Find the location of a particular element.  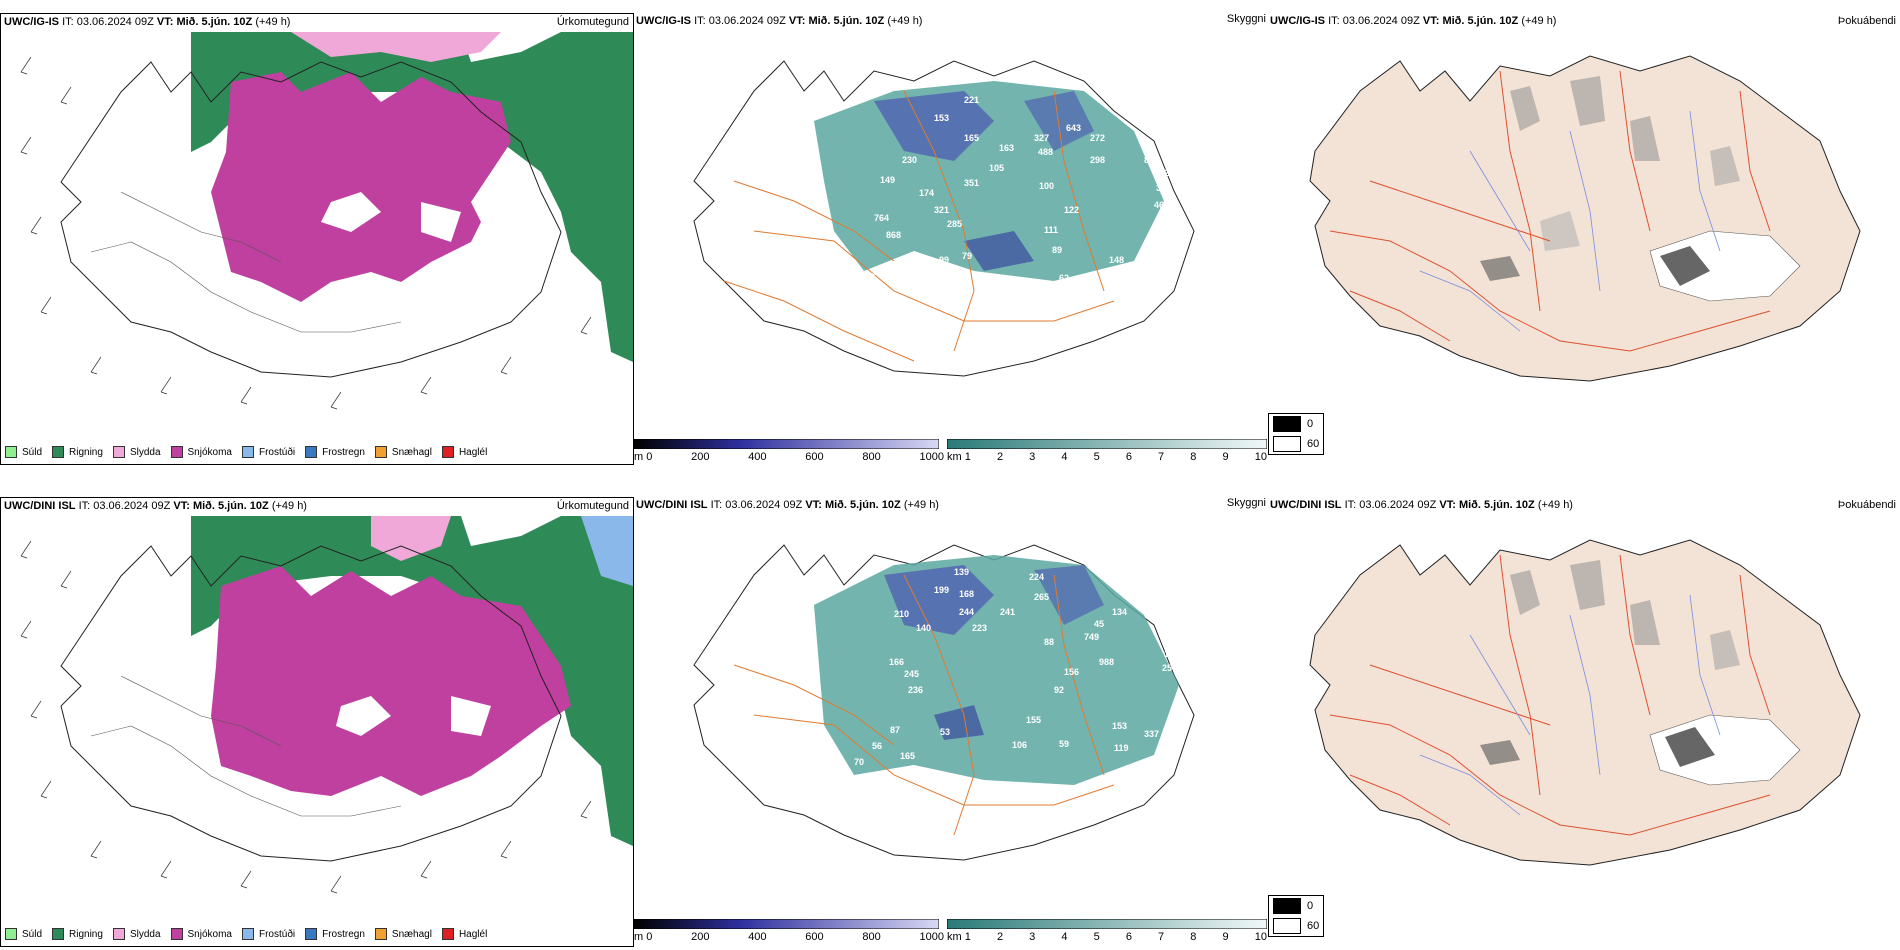

vis-label: 230 is located at coordinates (909, 160).